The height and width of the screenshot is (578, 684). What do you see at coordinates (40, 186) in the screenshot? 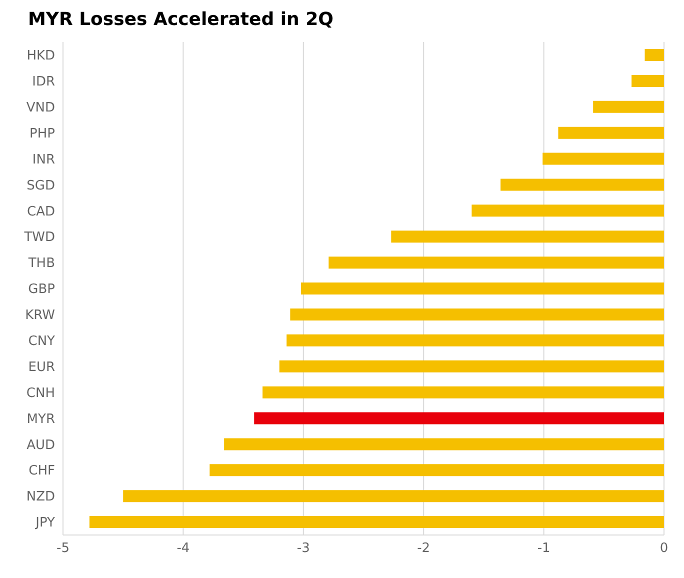
I see `y-tick-label: SGD` at bounding box center [40, 186].